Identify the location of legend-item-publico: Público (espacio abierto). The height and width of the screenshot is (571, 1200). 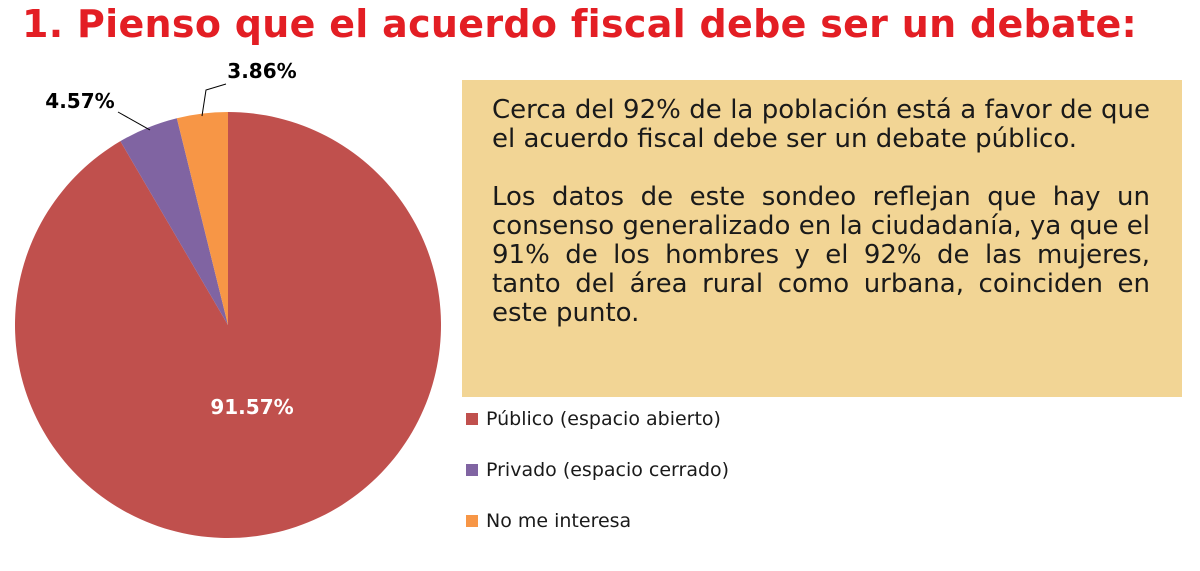
(597, 418).